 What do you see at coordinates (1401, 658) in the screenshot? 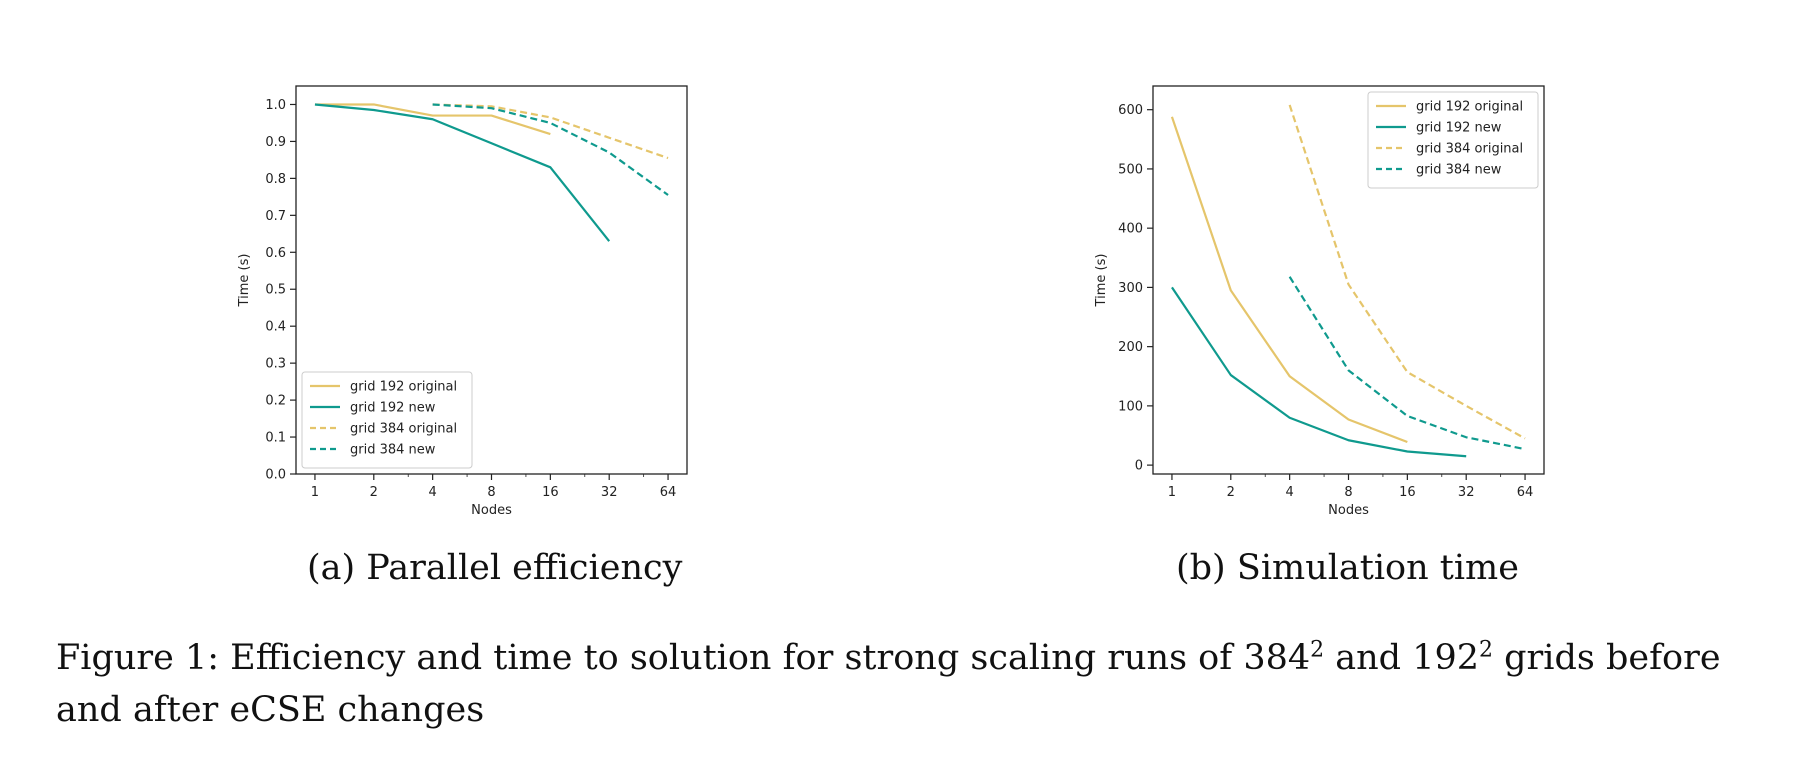
I see `caption-part2: and 192` at bounding box center [1401, 658].